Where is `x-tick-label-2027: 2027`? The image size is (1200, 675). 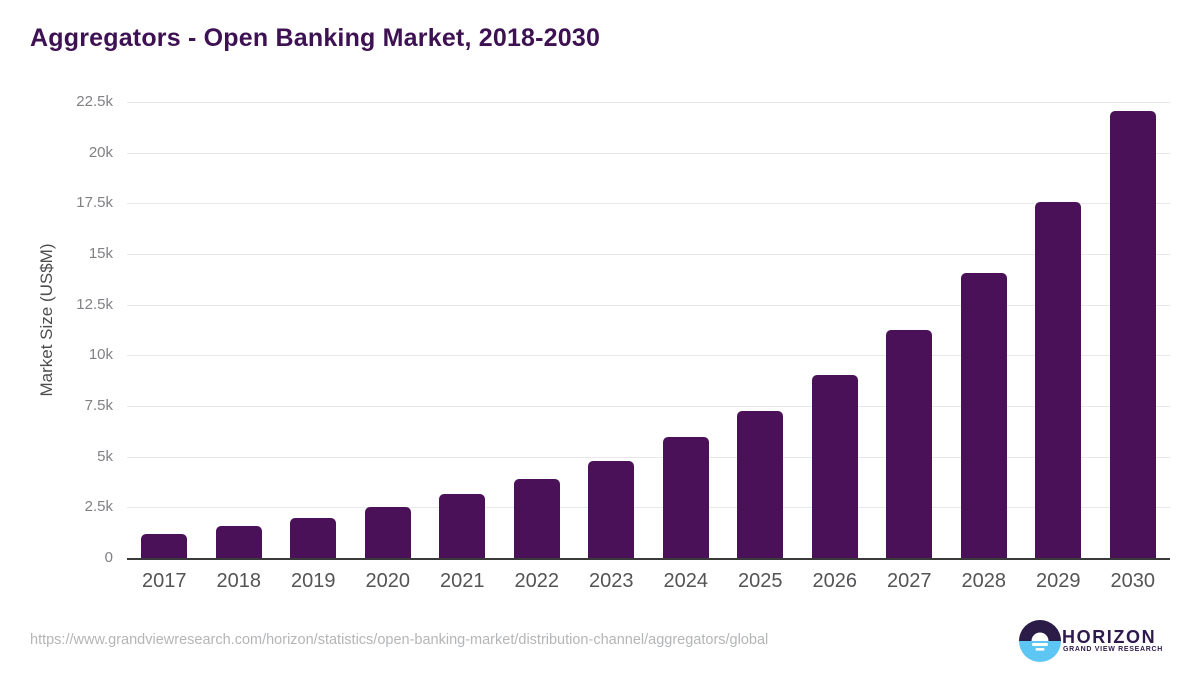 x-tick-label-2027: 2027 is located at coordinates (909, 581).